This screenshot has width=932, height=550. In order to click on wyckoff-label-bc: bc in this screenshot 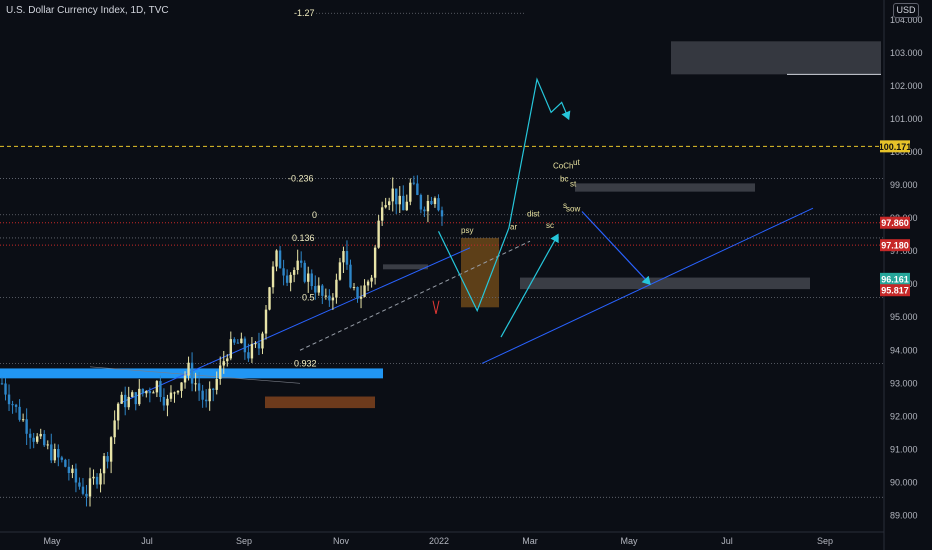, I will do `click(564, 179)`.